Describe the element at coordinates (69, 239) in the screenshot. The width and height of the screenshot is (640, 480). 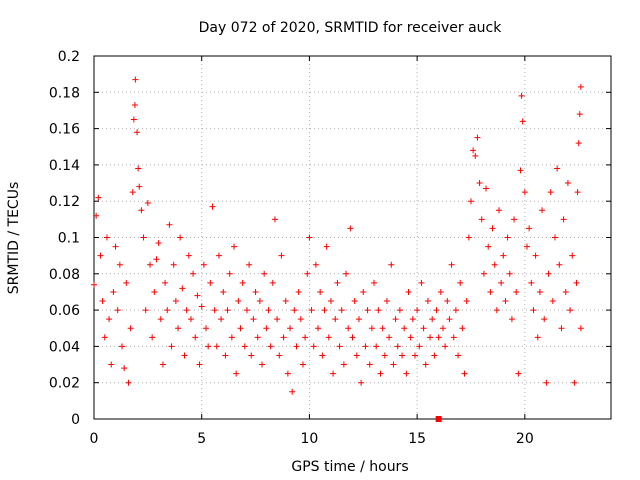
I see `y-tick-label: 0.1` at that location.